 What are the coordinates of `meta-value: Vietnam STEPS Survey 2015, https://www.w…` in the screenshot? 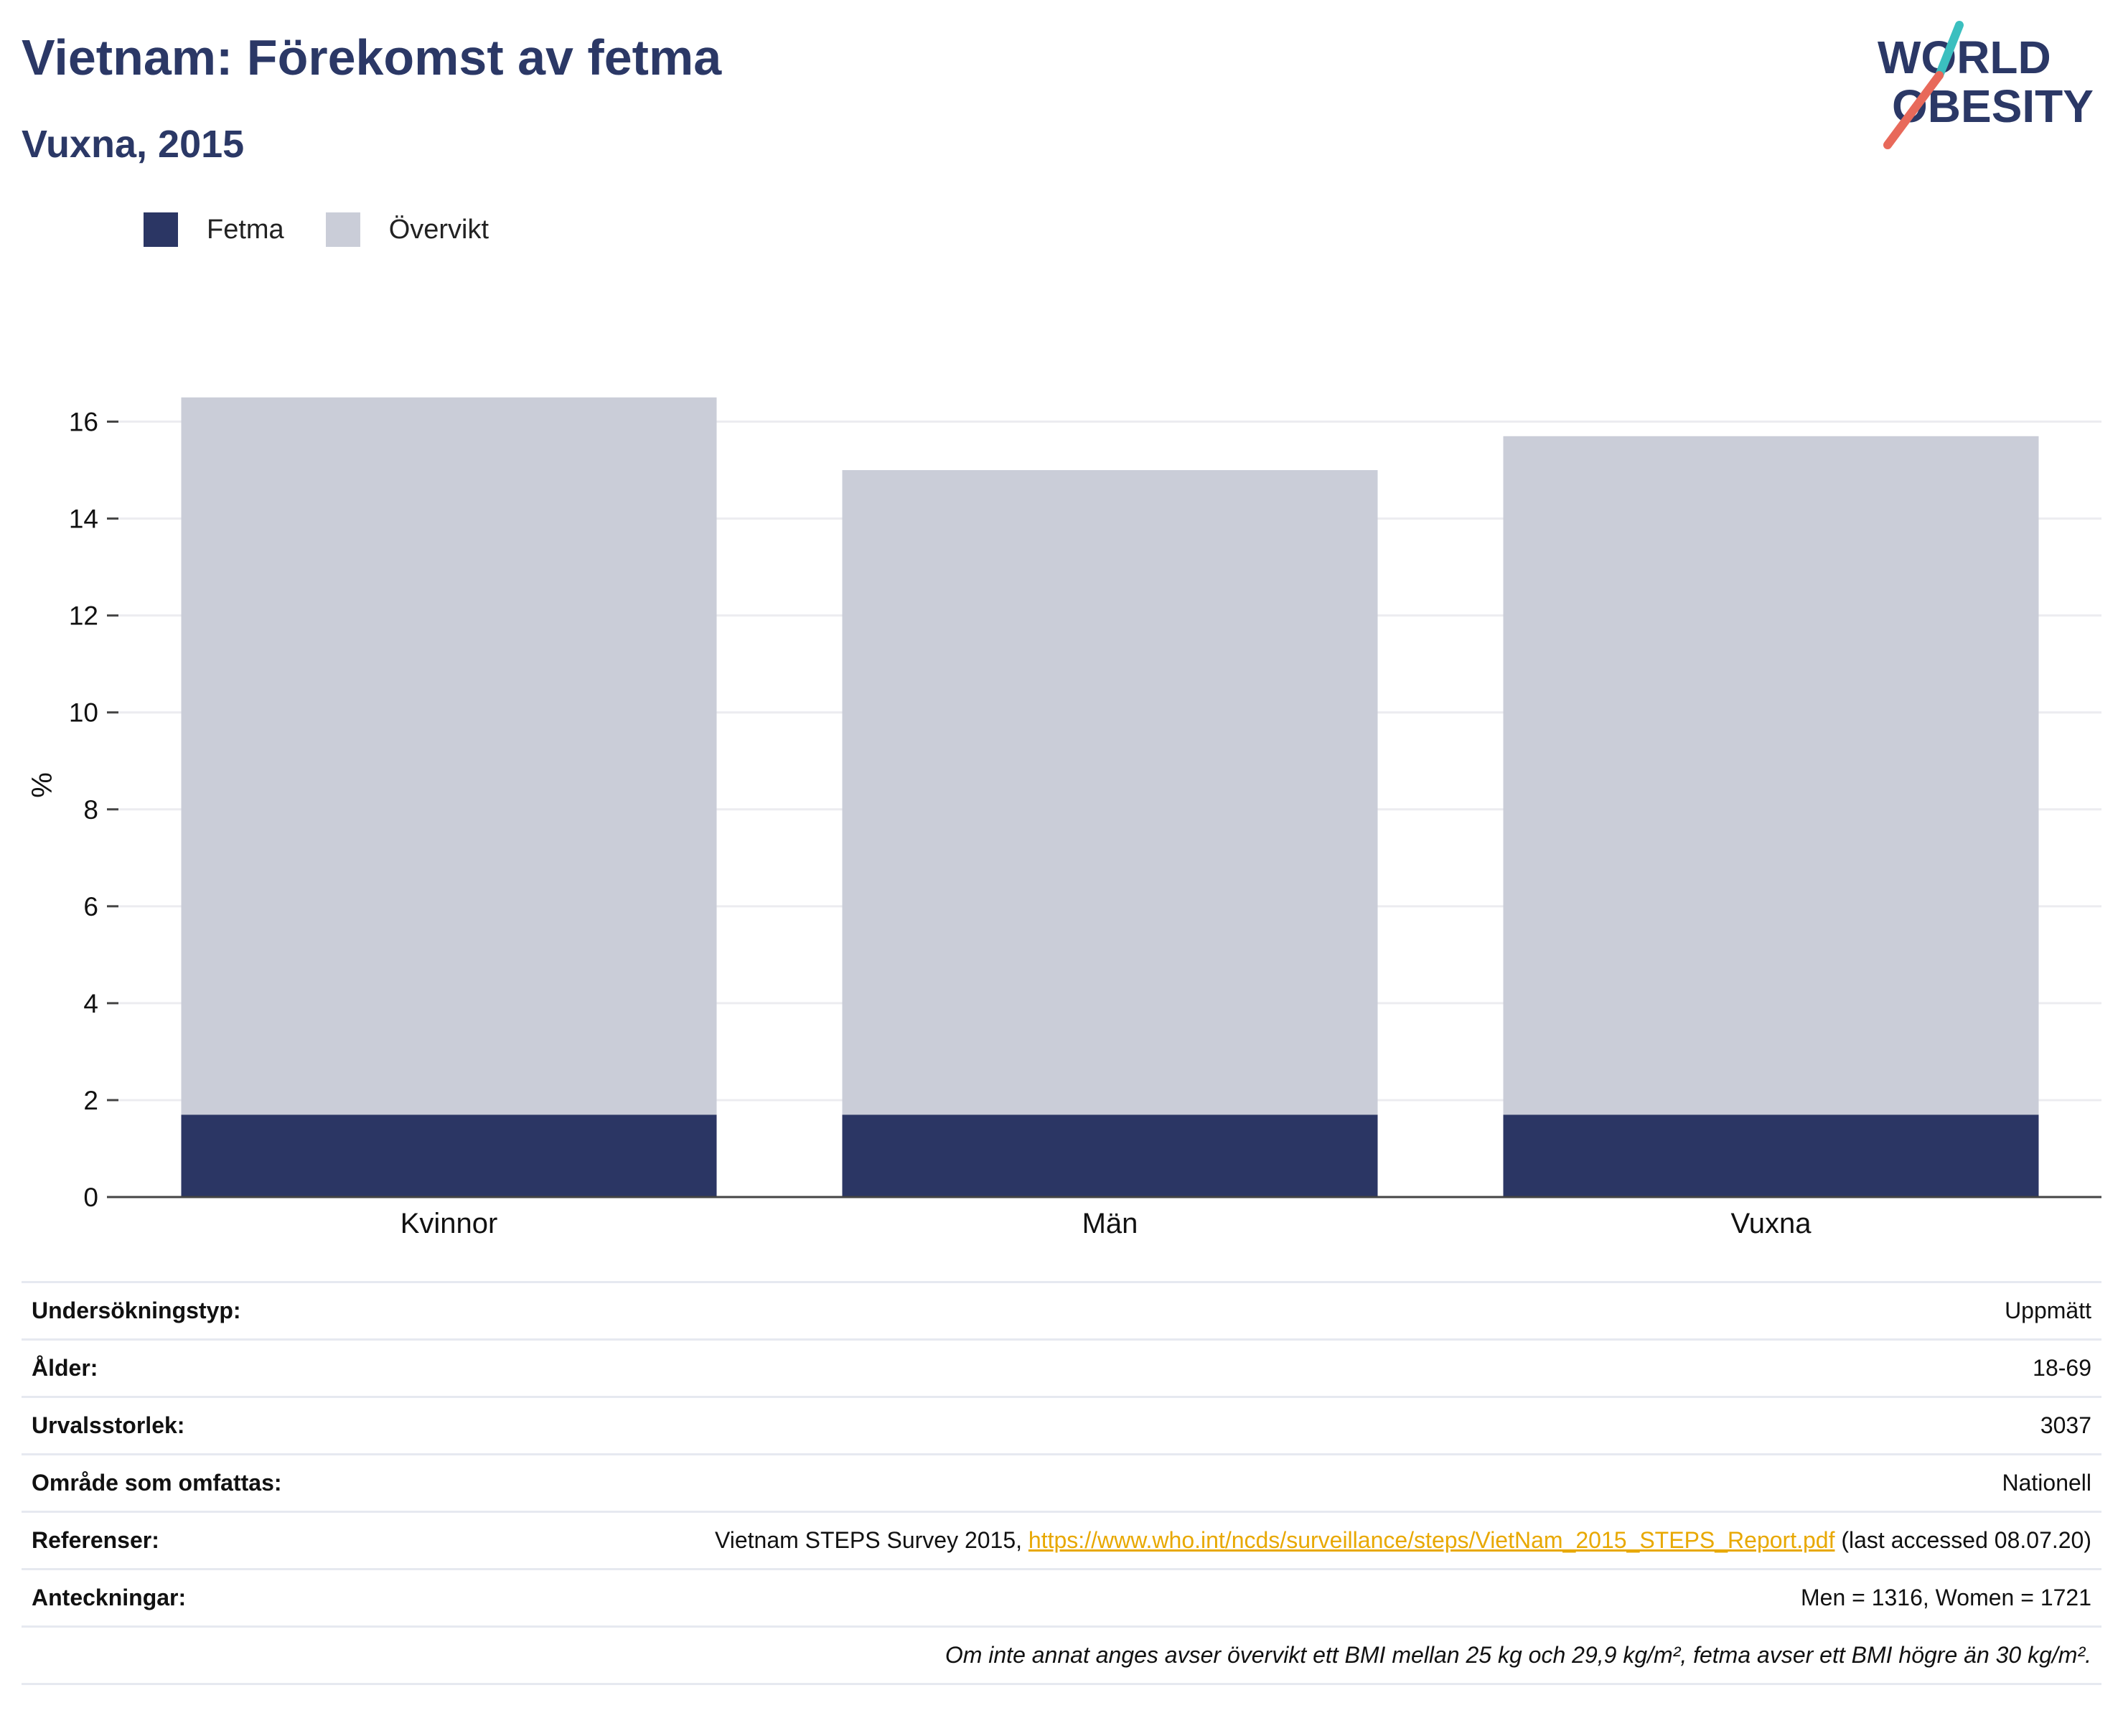 It's located at (1403, 1540).